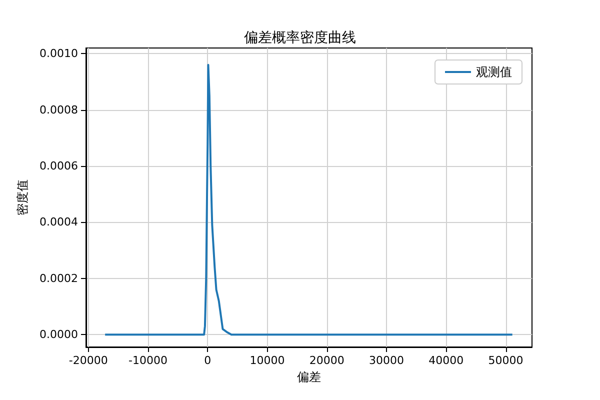 The image size is (600, 400). What do you see at coordinates (446, 360) in the screenshot?
I see `x-tick-label: 40000` at bounding box center [446, 360].